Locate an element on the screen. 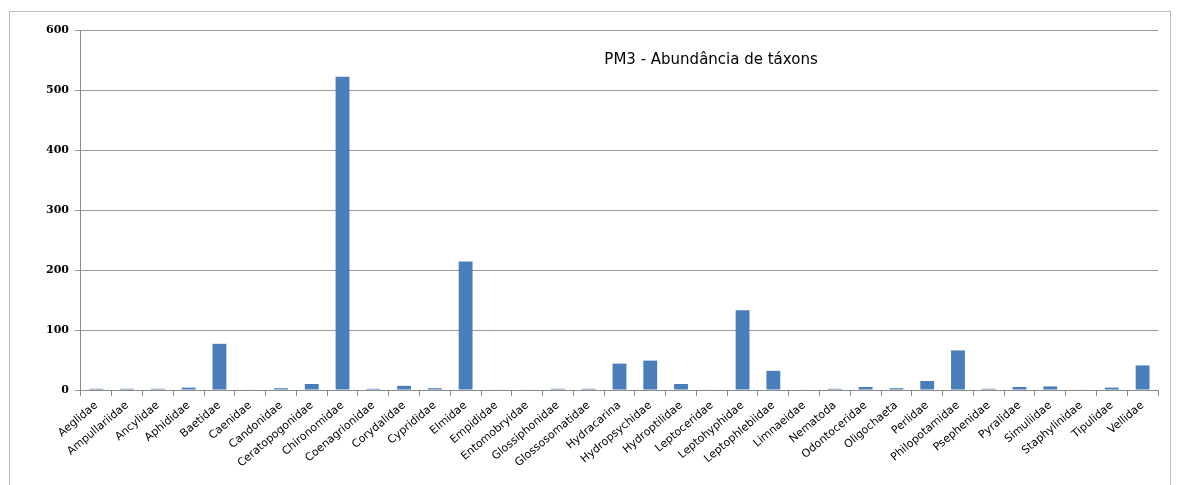  y-tick-label: 400 is located at coordinates (57, 149).